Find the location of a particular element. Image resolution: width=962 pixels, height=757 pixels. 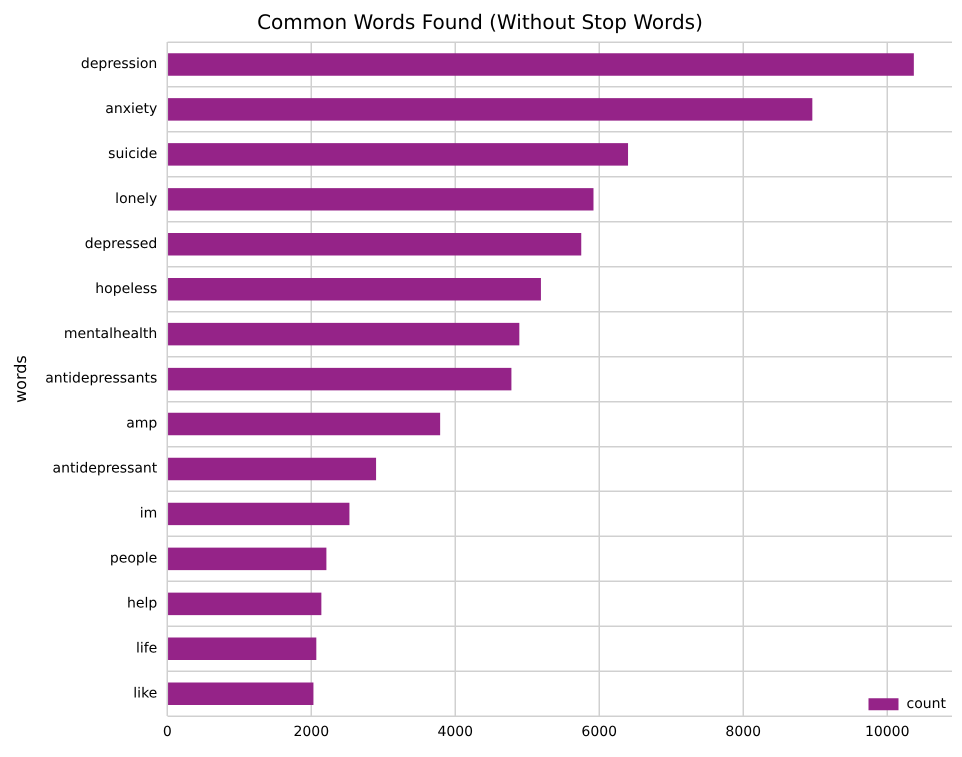

y-tick-label: depression is located at coordinates (119, 64).